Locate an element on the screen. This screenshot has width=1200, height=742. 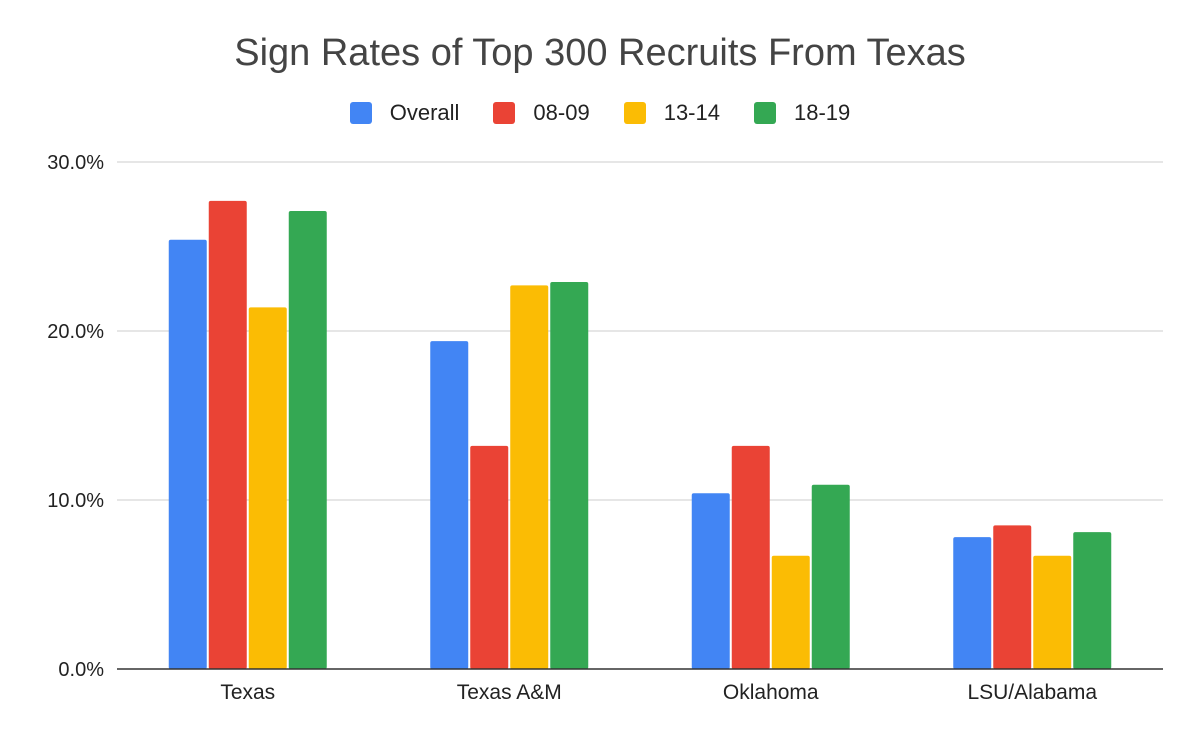
legend-item-18-19: 18-19 is located at coordinates (802, 113).